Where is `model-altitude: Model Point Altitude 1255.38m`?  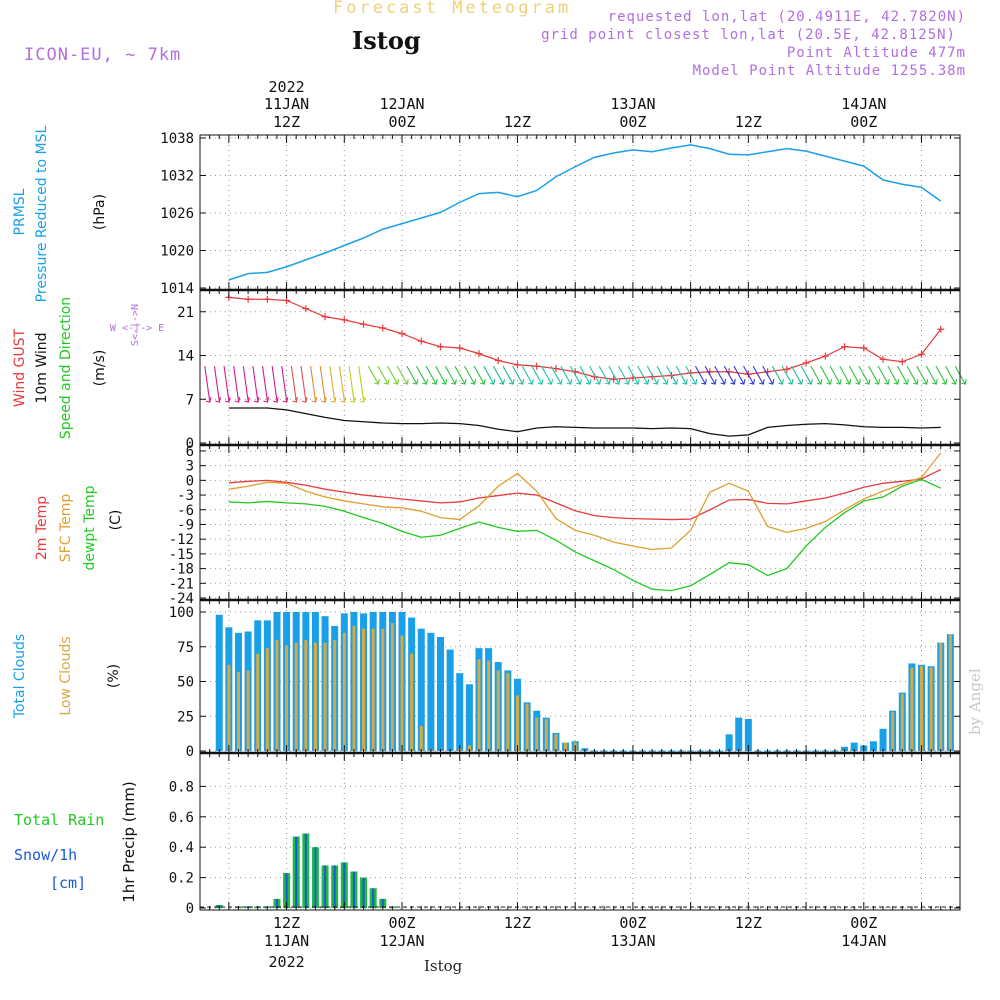
model-altitude: Model Point Altitude 1255.38m is located at coordinates (829, 71).